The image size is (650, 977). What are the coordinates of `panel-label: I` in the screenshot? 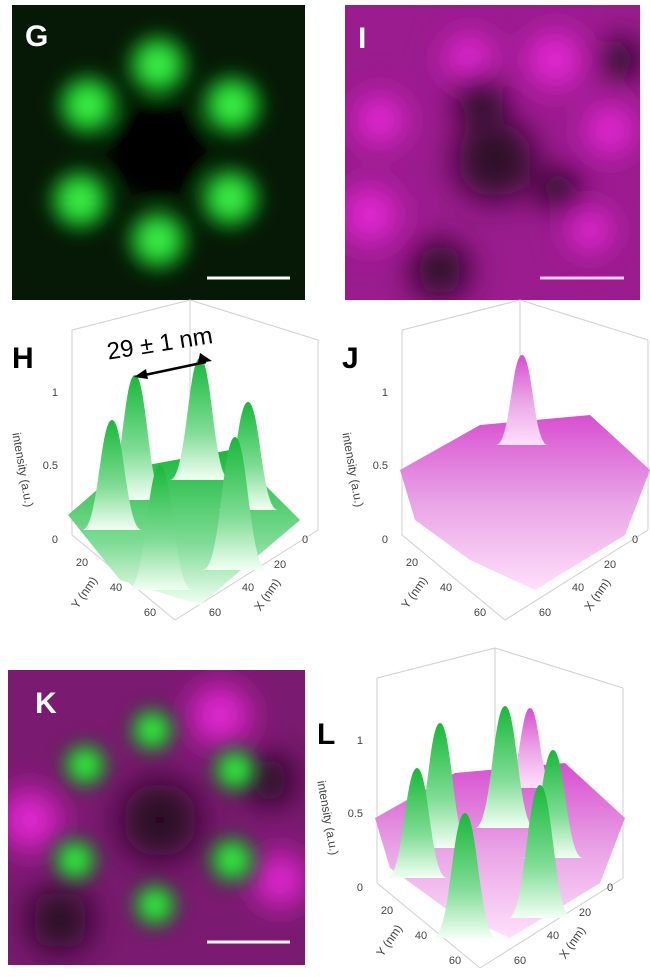 It's located at (362, 38).